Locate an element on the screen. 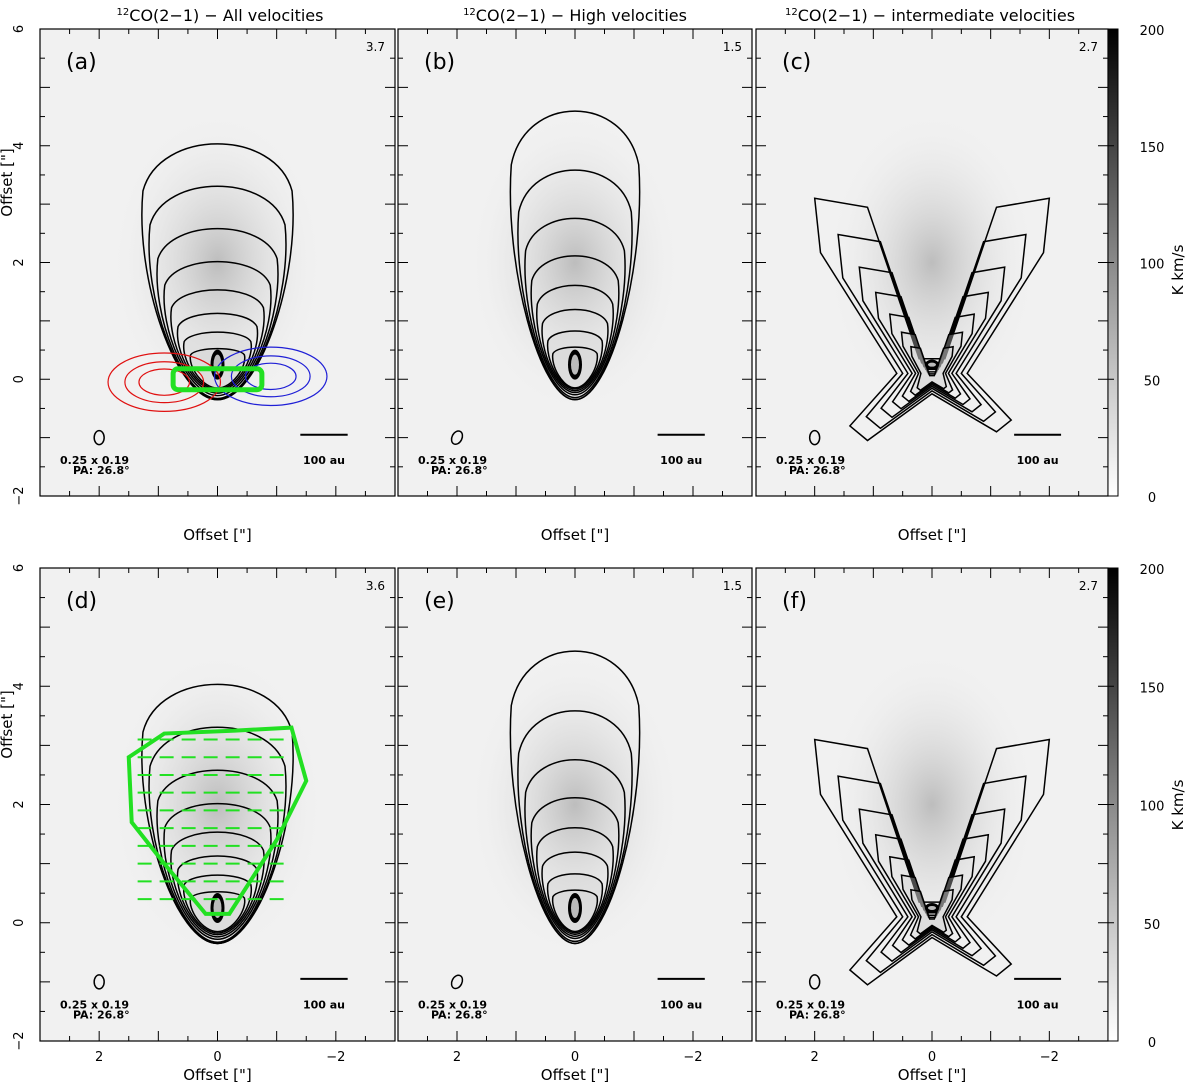 This screenshot has width=1200, height=1086. title-col3: 12CO(2−1) − intermediate velocities is located at coordinates (930, 15).